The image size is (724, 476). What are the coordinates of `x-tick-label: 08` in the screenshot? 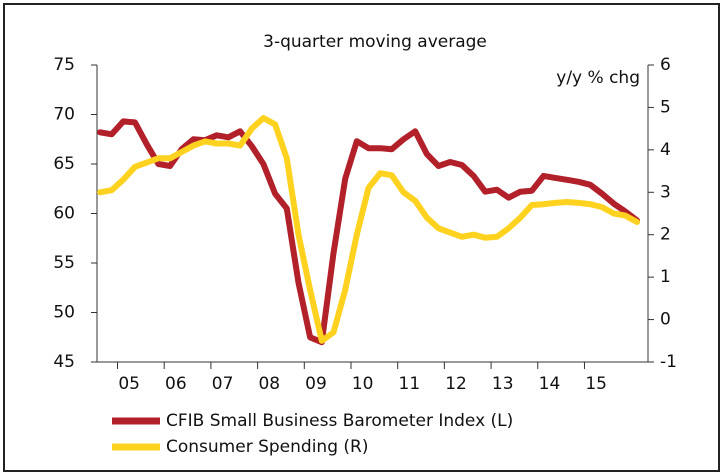 It's located at (269, 384).